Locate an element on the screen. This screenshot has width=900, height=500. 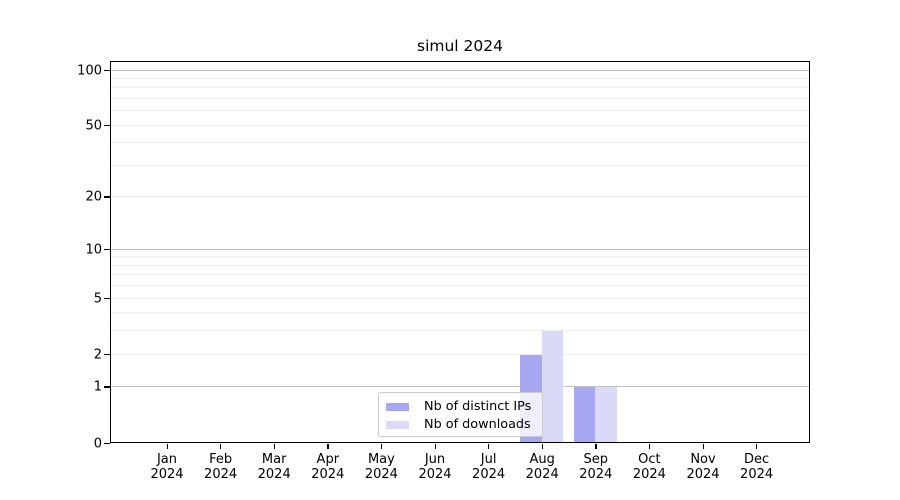
legend-entry-nb-of-distinct-ips: Nb of distinct IPs is located at coordinates (460, 407).